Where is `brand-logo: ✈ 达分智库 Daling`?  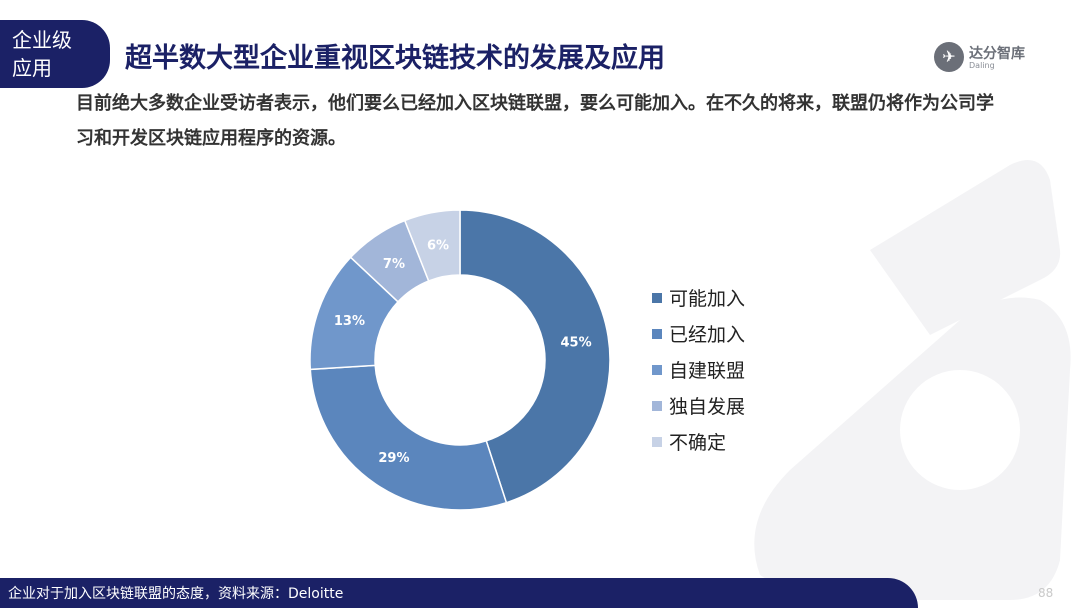 brand-logo: ✈ 达分智库 Daling is located at coordinates (989, 58).